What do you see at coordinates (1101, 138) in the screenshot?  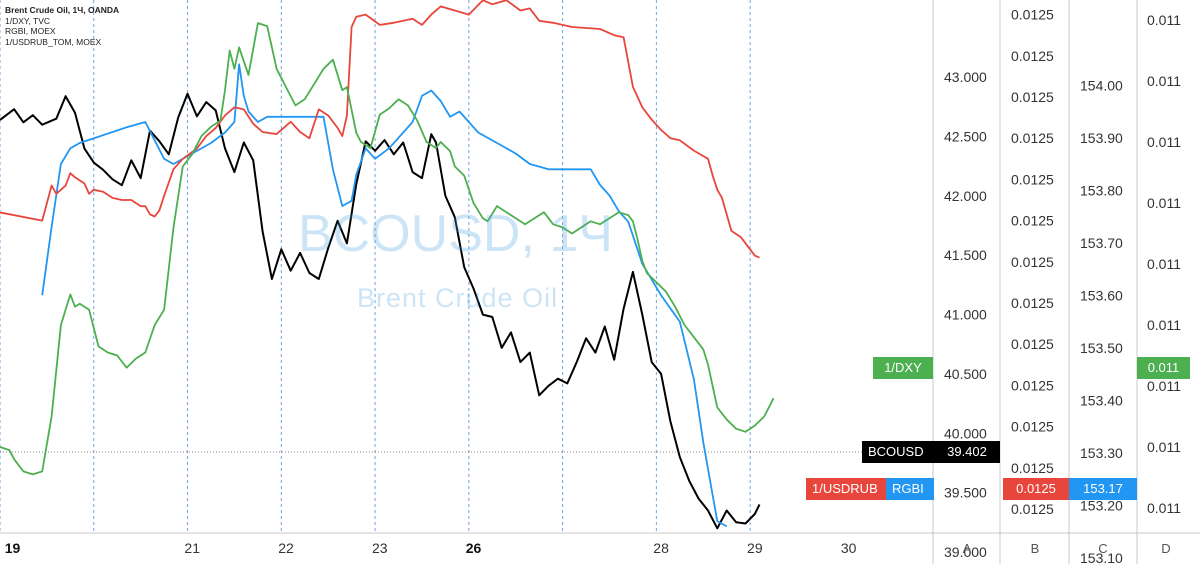 I see `axis-c-tick-label: 153.90` at bounding box center [1101, 138].